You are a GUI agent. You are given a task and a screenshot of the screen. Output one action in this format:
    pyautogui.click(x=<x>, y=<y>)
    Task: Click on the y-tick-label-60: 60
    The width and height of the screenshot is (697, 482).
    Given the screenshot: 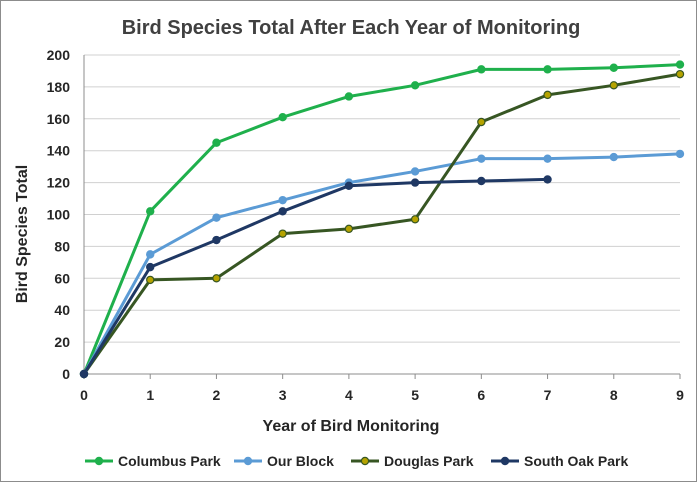 What is the action you would take?
    pyautogui.click(x=62, y=278)
    